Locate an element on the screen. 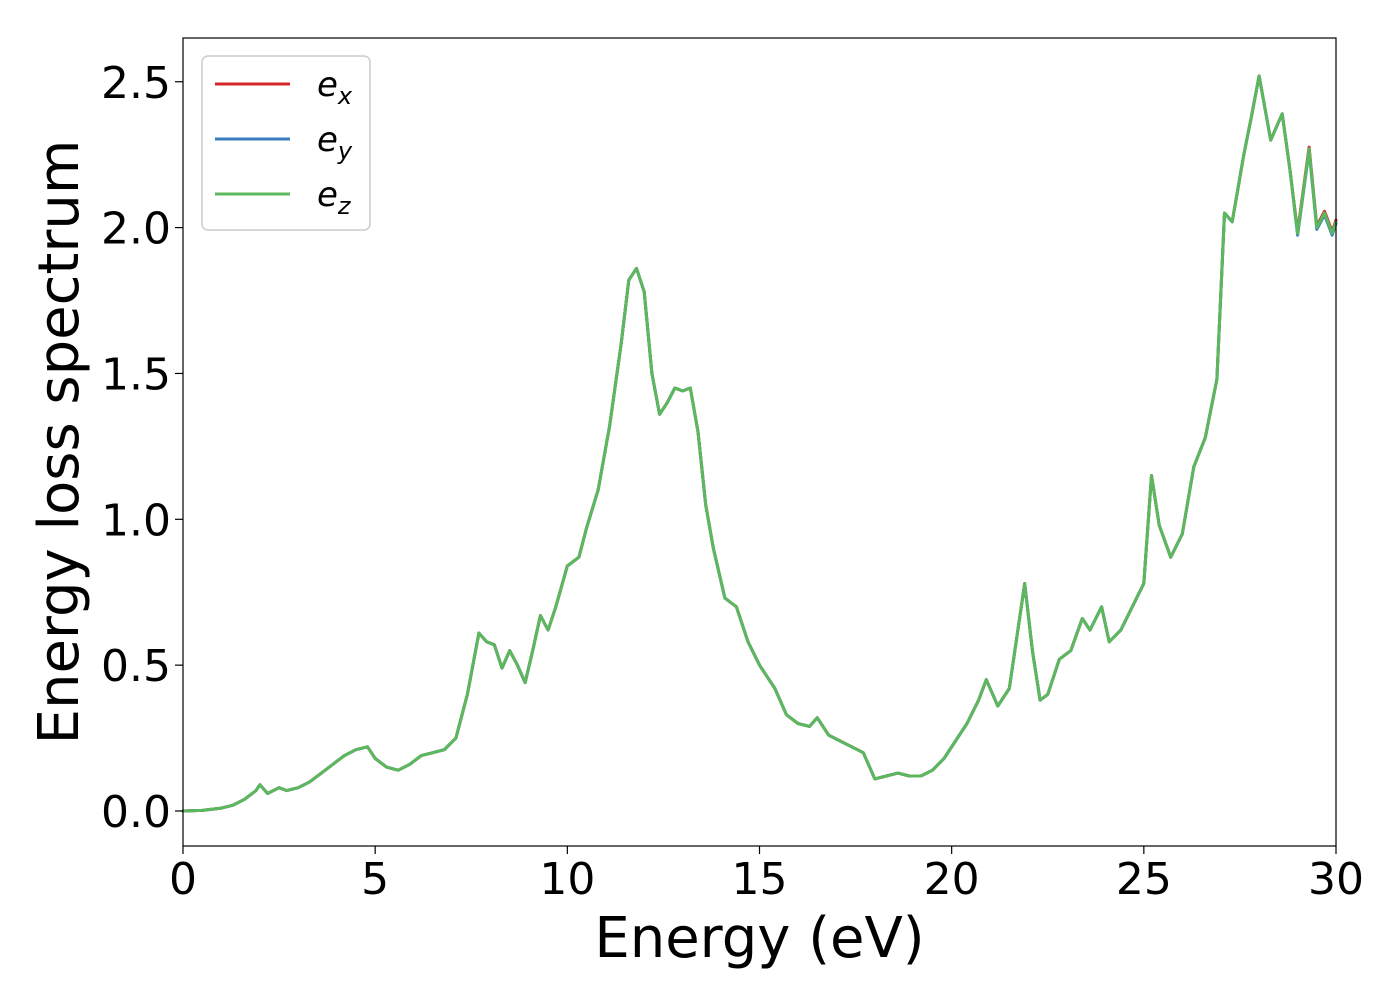 The height and width of the screenshot is (1000, 1400). x-tick-label: 15 is located at coordinates (760, 879).